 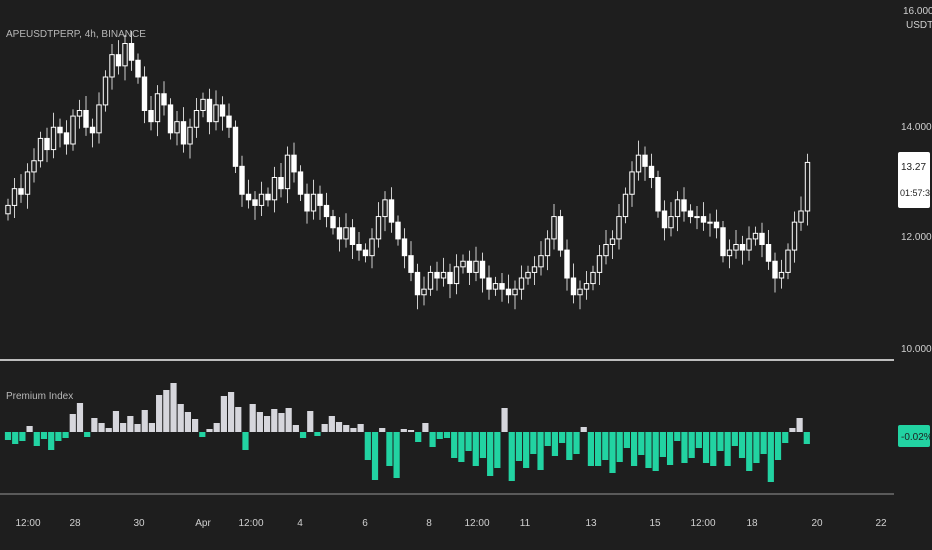 What do you see at coordinates (76, 34) in the screenshot?
I see `chart-title: APEUSDTPERP, 4h, BINANCE` at bounding box center [76, 34].